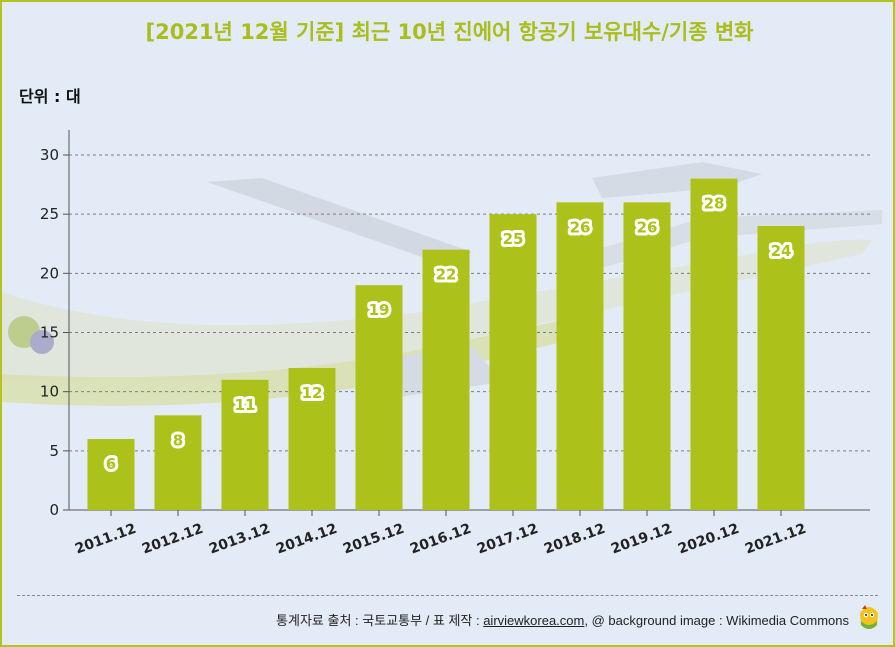  I want to click on y-tick-label: 0, so click(54, 510).